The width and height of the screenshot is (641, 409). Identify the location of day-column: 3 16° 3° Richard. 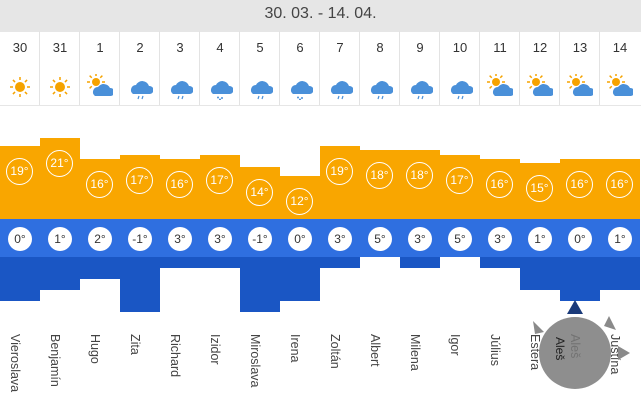
(179, 217).